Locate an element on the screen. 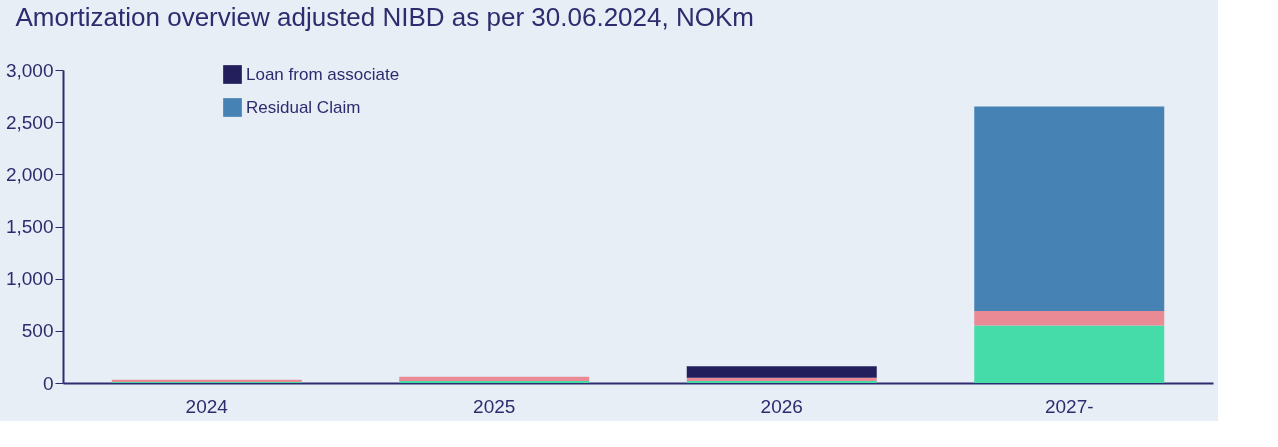 The width and height of the screenshot is (1278, 447). y-tick-label: 500 is located at coordinates (37, 331).